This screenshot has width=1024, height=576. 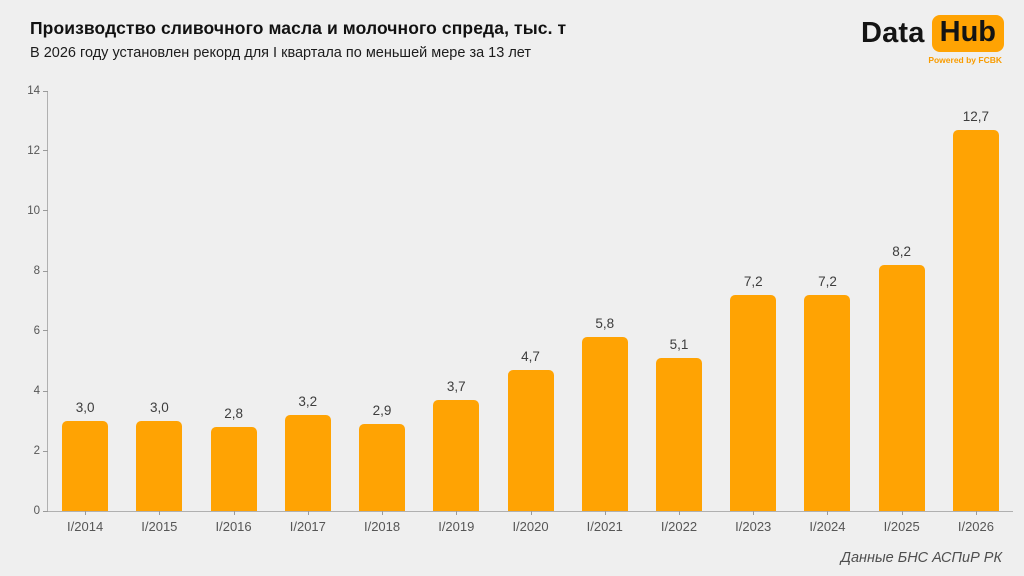 I want to click on bar-column: 4,7 I/2020, so click(x=530, y=312).